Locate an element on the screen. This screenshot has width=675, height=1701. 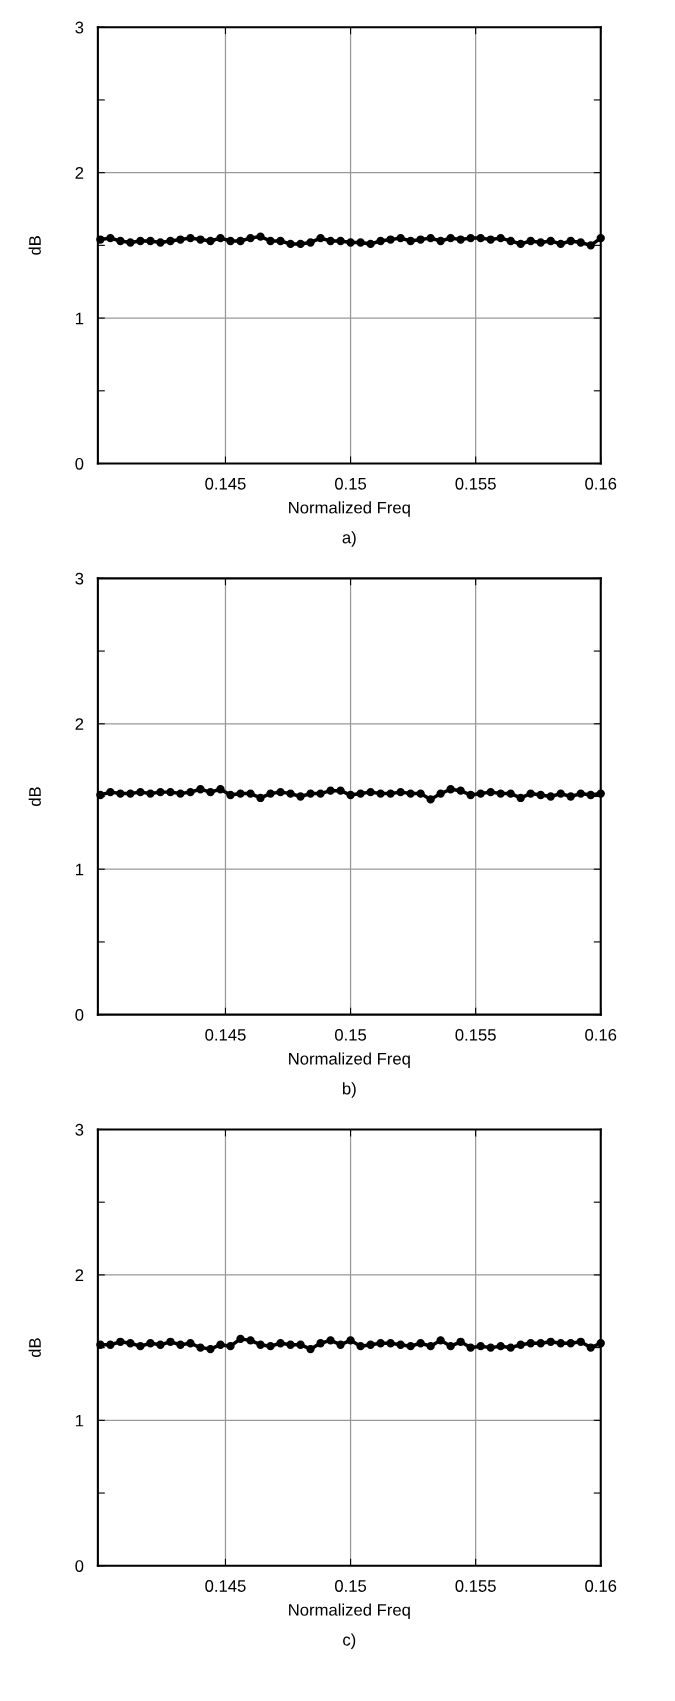
text: a) is located at coordinates (349, 539).